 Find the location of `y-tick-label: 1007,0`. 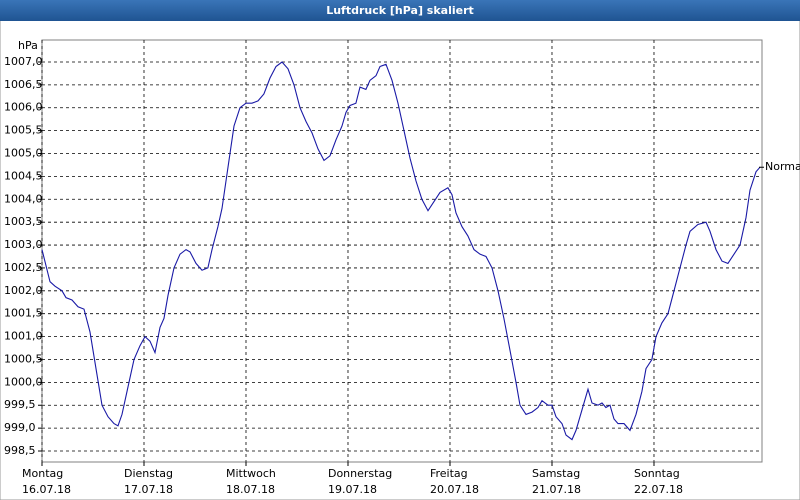

y-tick-label: 1007,0 is located at coordinates (23, 61).